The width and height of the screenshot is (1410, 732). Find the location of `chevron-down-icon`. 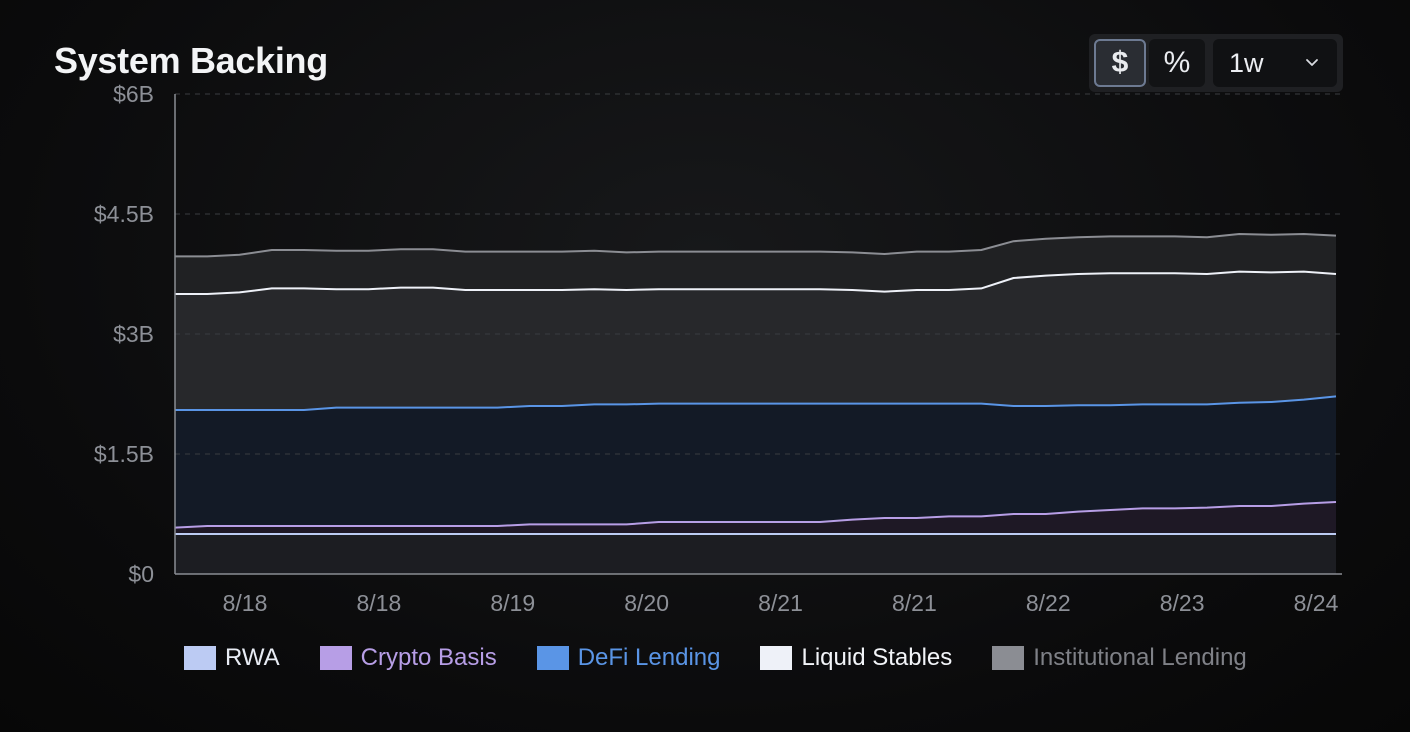

chevron-down-icon is located at coordinates (1312, 62).